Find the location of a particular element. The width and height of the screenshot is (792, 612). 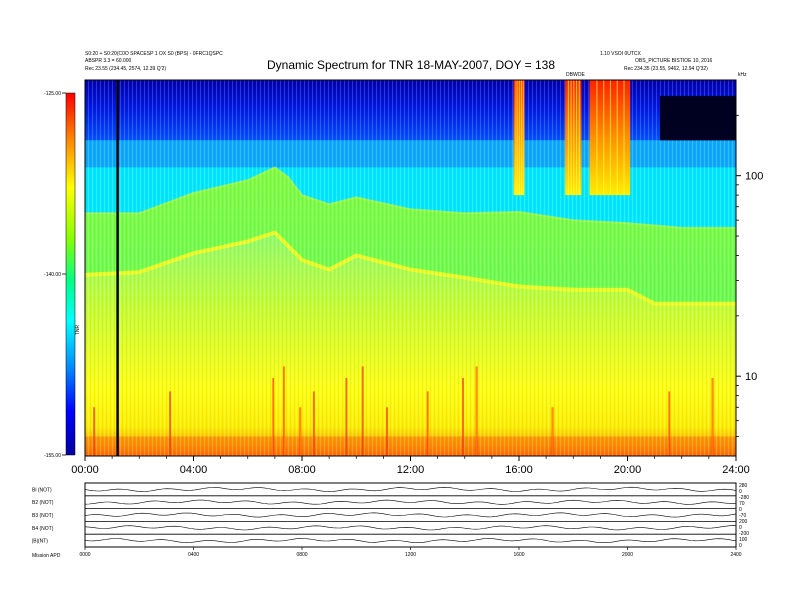

channel-label: Bl (NOT) is located at coordinates (42, 490).